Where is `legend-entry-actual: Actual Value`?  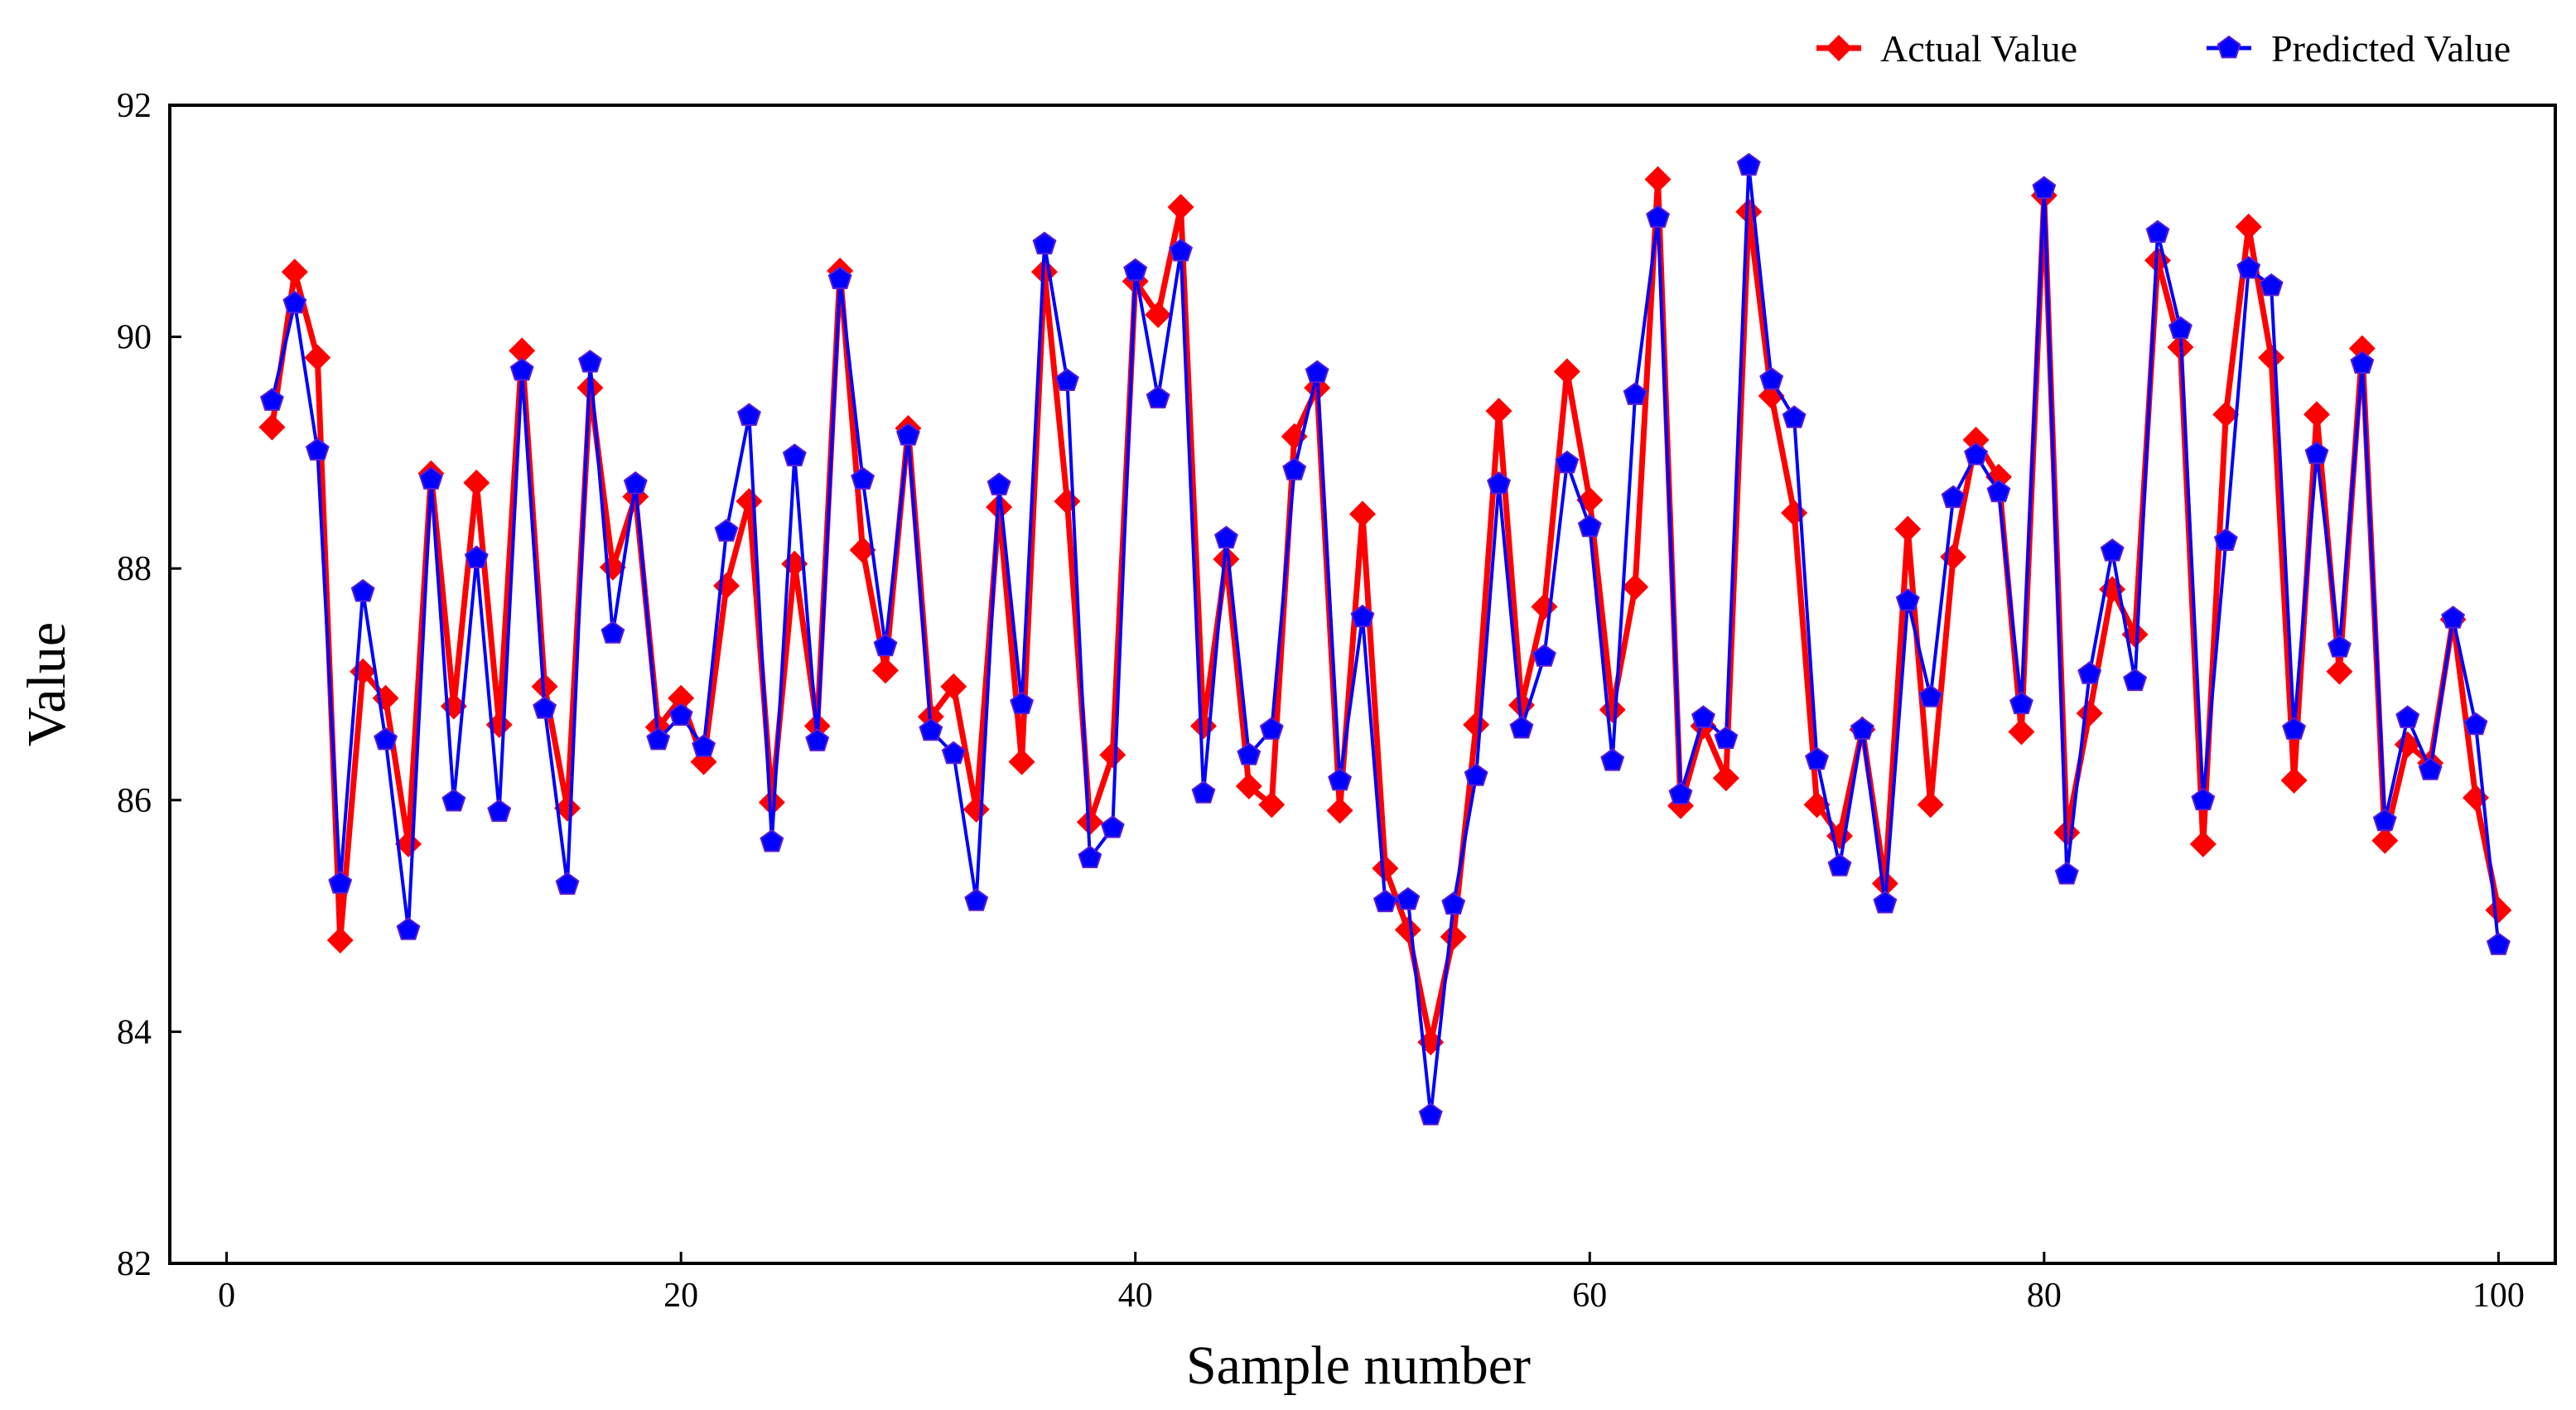
legend-entry-actual: Actual Value is located at coordinates (1947, 49).